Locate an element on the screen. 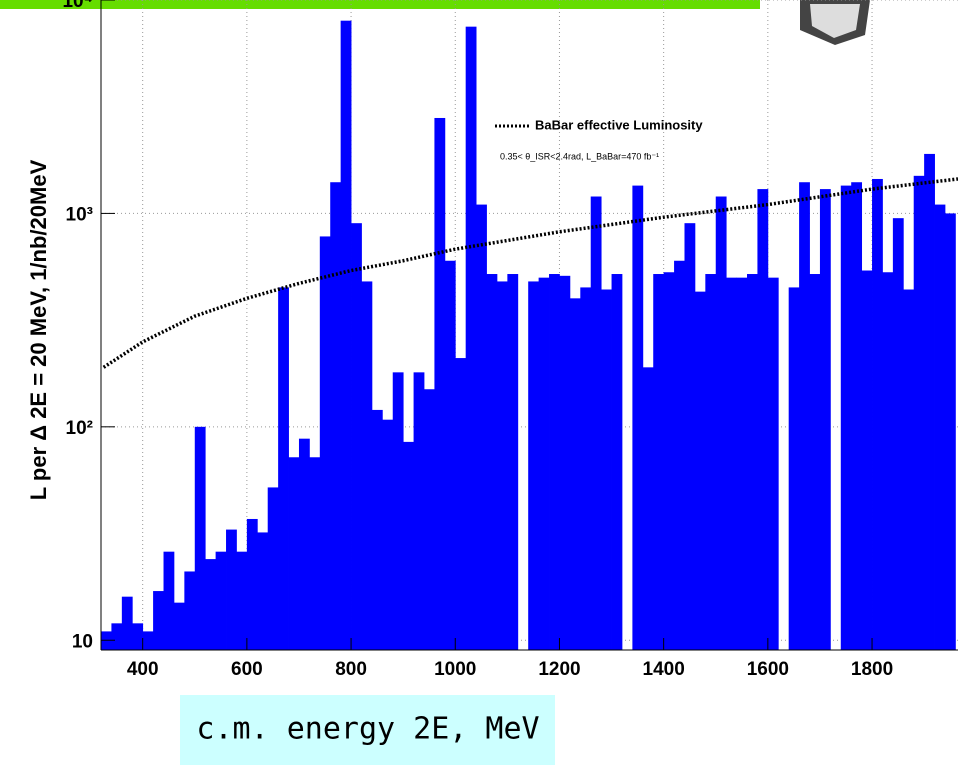 The height and width of the screenshot is (765, 958). y-tick-label: 10⁴ is located at coordinates (77, 6).